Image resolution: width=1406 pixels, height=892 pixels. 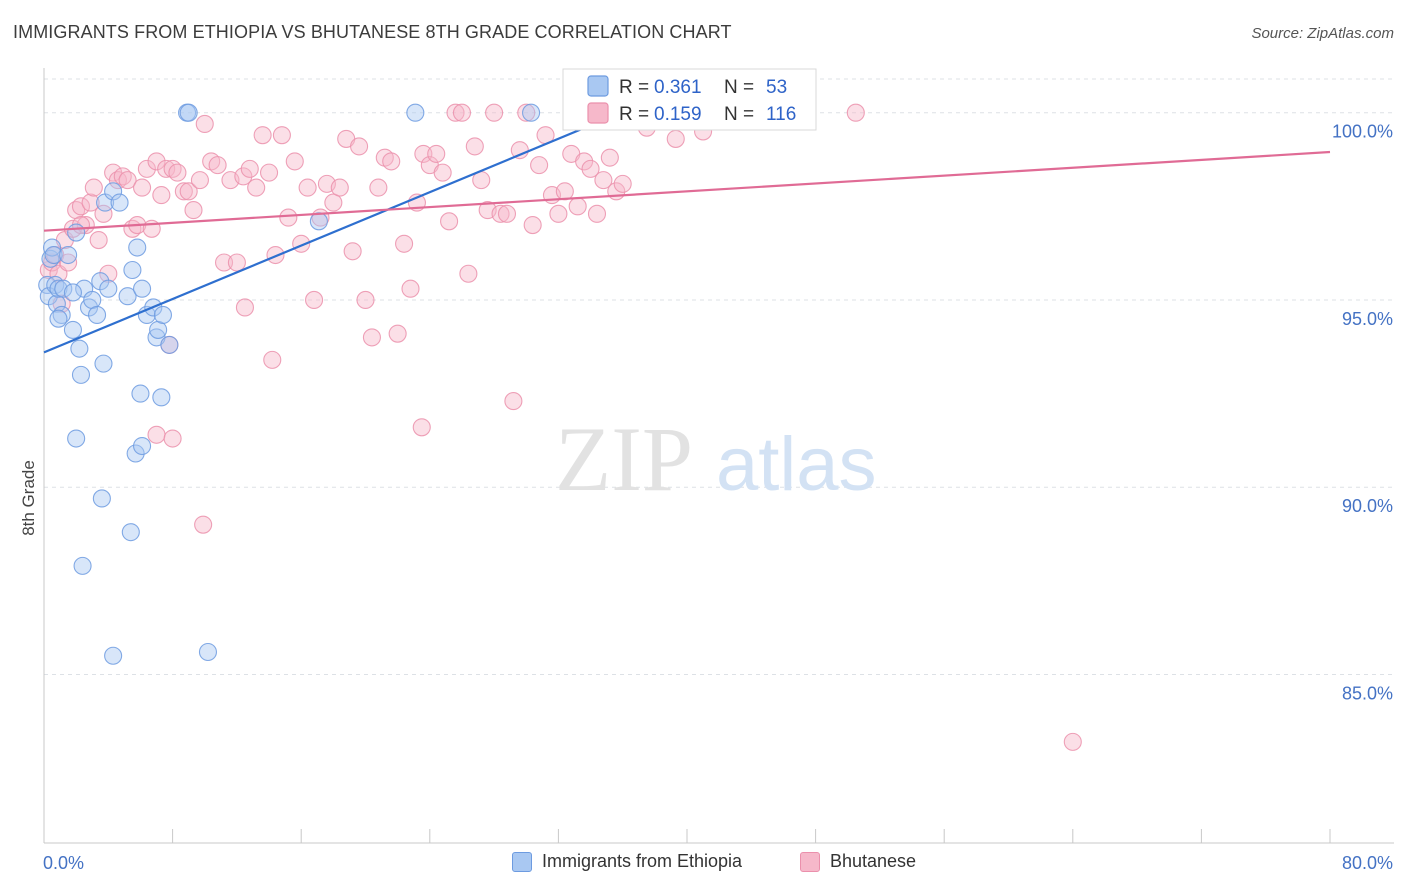 What do you see at coordinates (627, 861) in the screenshot?
I see `legend-item-ethiopia: Immigrants from Ethiopia` at bounding box center [627, 861].